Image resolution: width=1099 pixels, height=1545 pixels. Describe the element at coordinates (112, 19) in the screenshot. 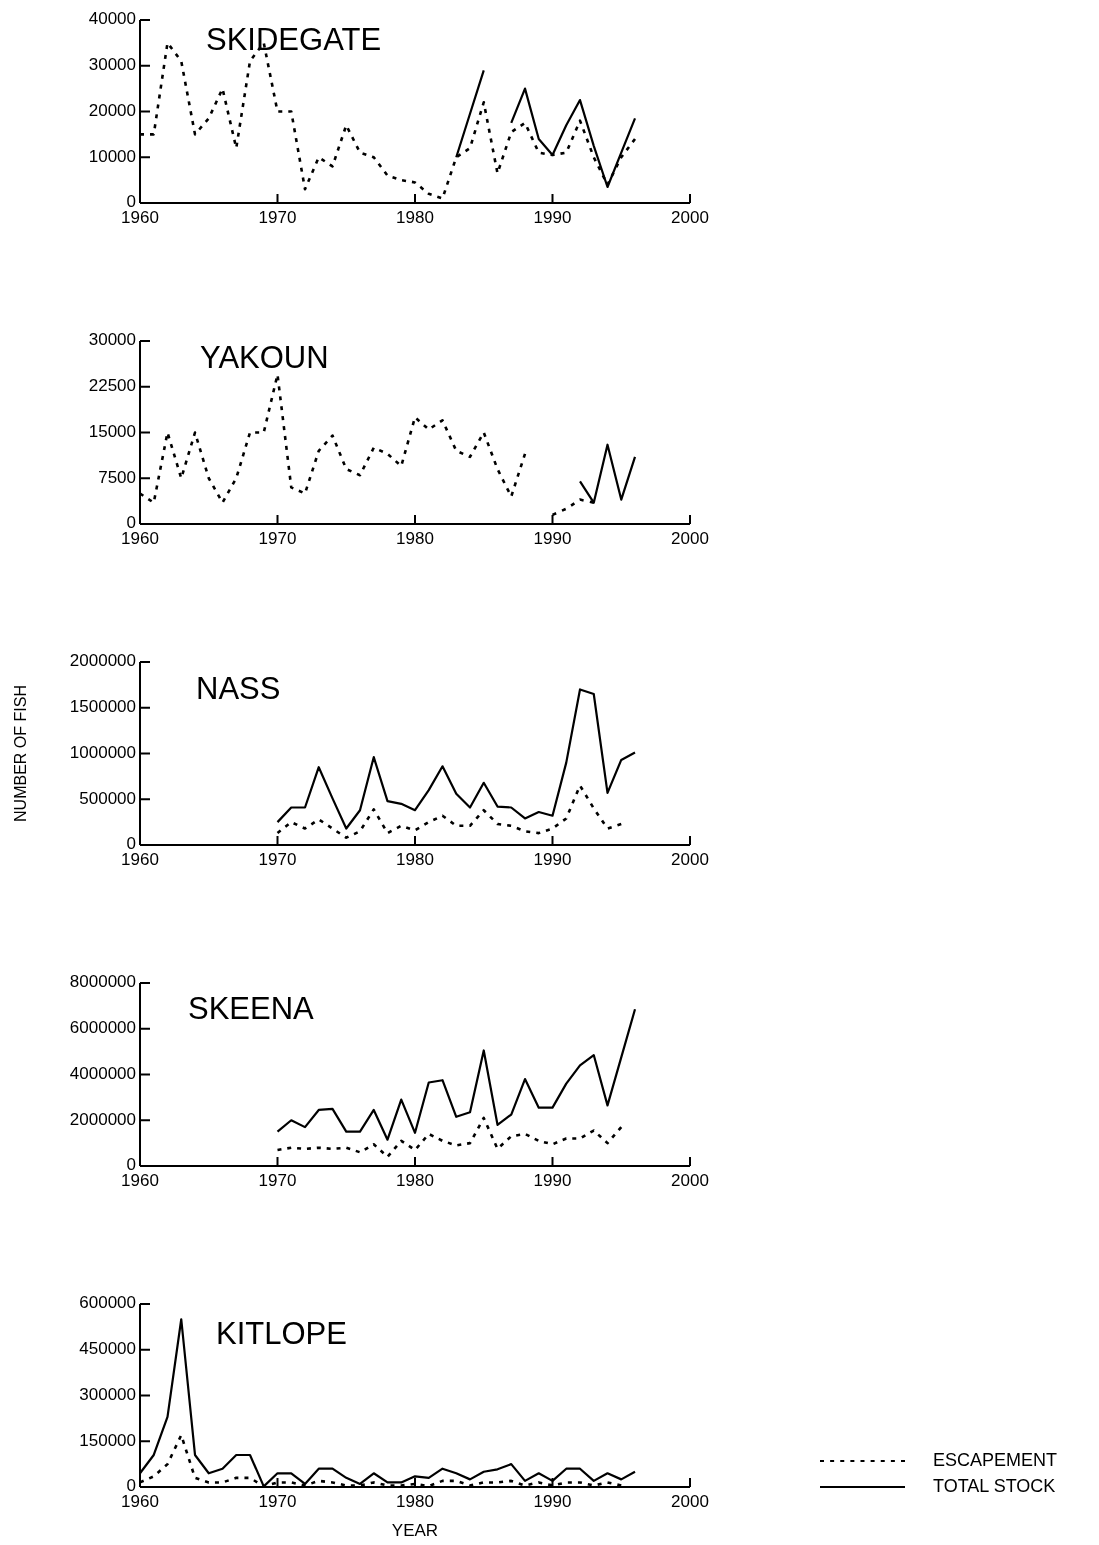

I see `y-tick-label: 40000` at that location.